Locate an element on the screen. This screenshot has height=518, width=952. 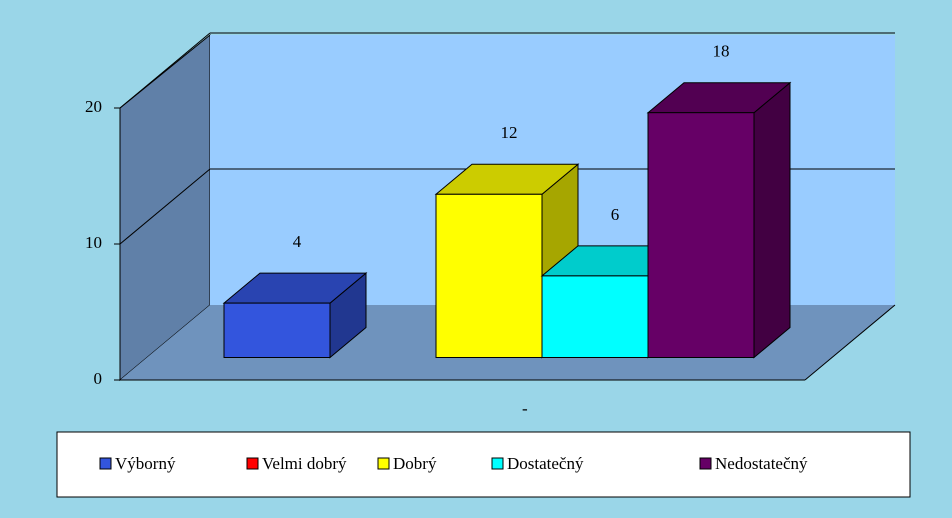
data-label: 4 is located at coordinates (297, 241).